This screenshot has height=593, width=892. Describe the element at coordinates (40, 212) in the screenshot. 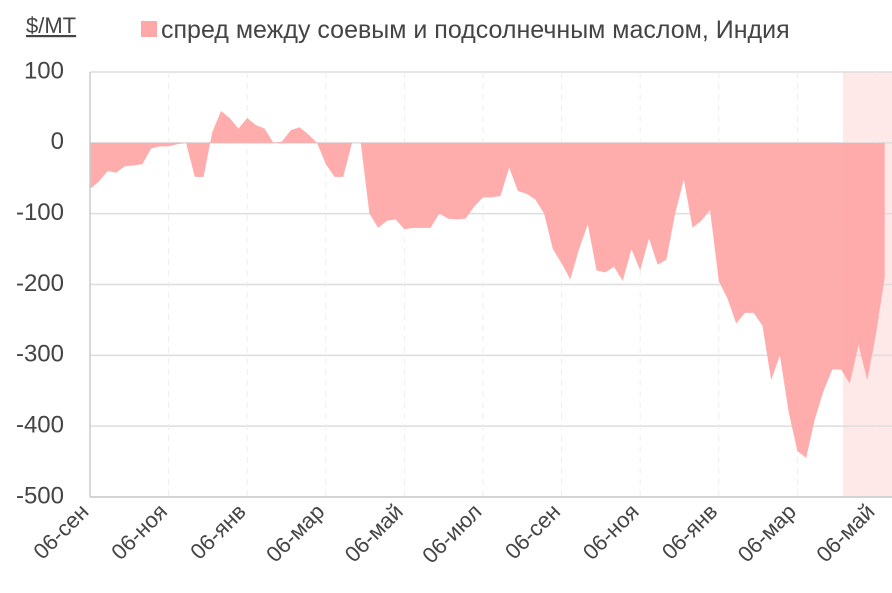

I see `y-tick-label: -100` at that location.